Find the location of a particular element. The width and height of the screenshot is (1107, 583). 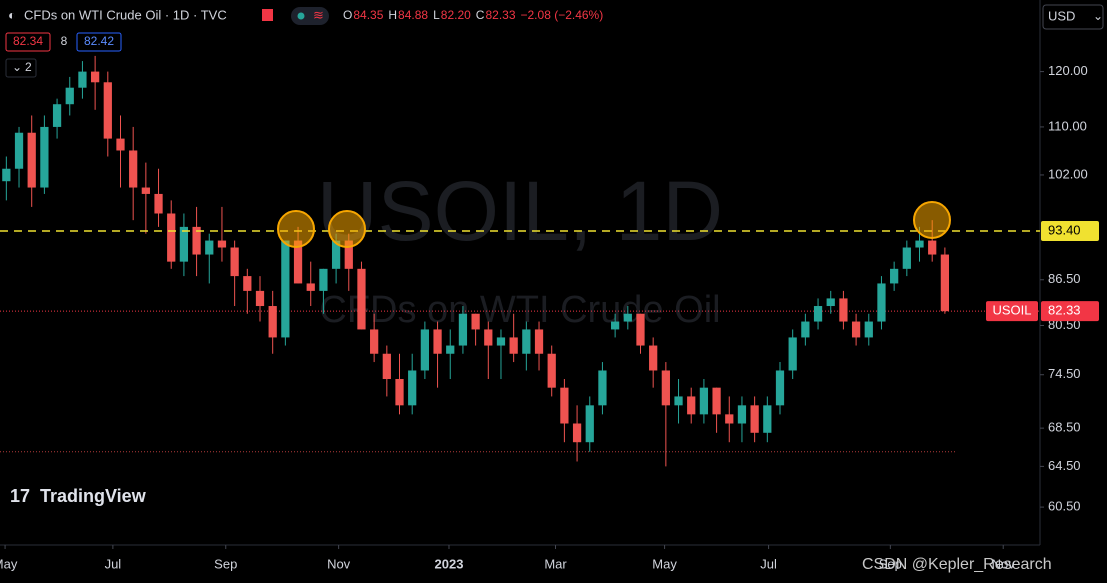

last-name: USOIL is located at coordinates (1011, 310).